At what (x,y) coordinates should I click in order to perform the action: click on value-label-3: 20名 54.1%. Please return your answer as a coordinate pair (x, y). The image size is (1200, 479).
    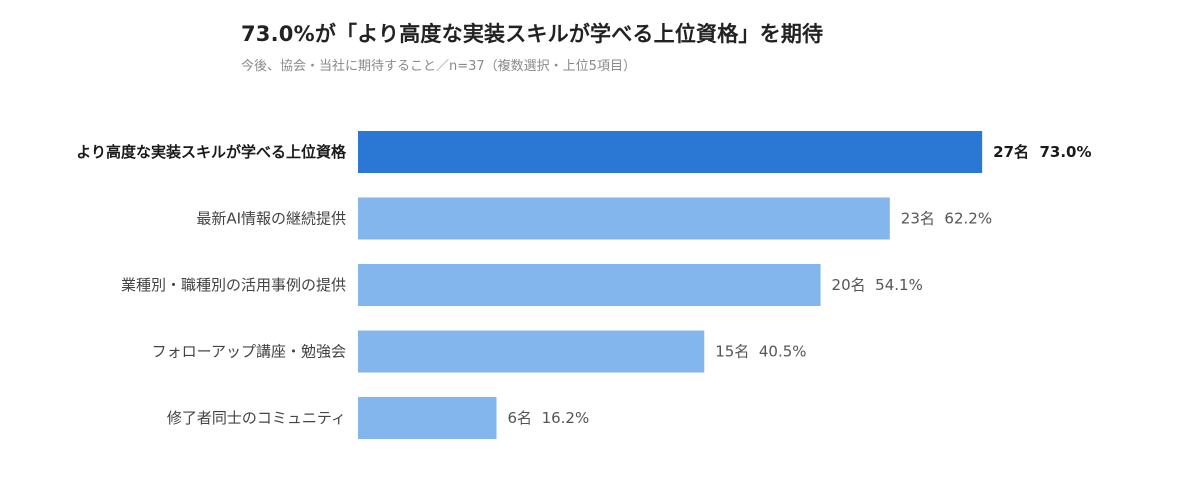
    Looking at the image, I should click on (877, 285).